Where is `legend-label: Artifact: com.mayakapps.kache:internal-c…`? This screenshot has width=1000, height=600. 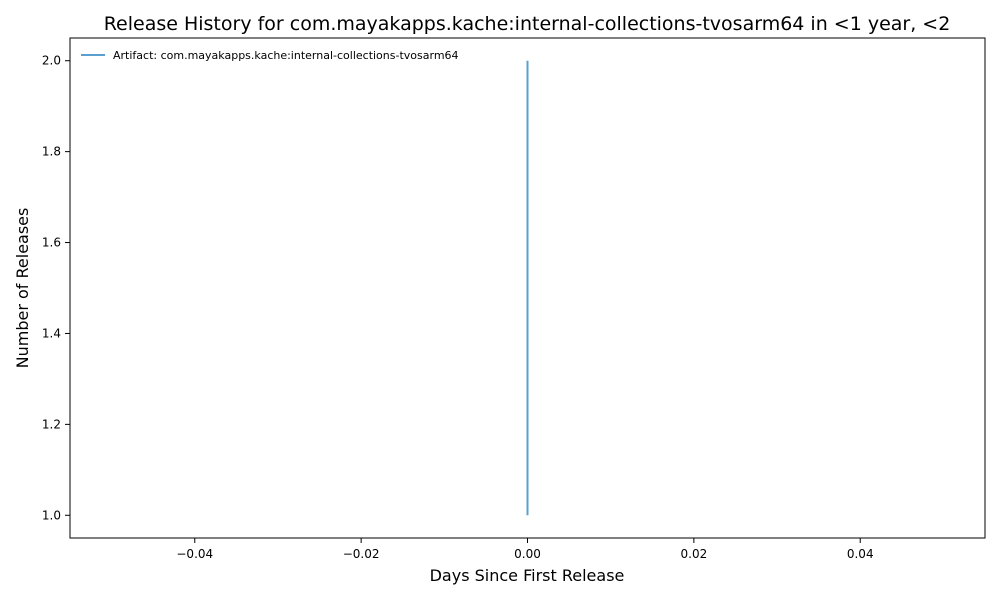
legend-label: Artifact: com.mayakapps.kache:internal-c… is located at coordinates (286, 55).